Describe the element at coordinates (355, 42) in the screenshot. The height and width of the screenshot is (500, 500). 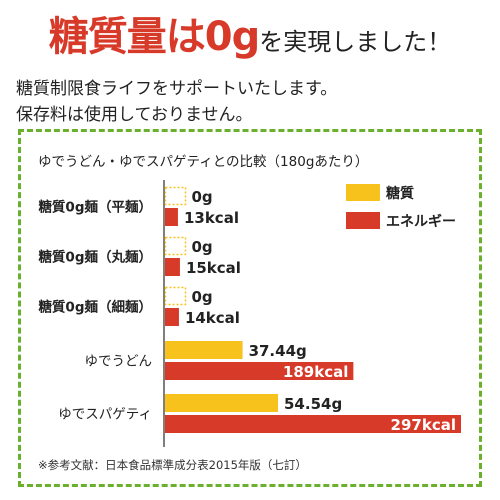
I see `headline-rest: を実現しました！` at that location.